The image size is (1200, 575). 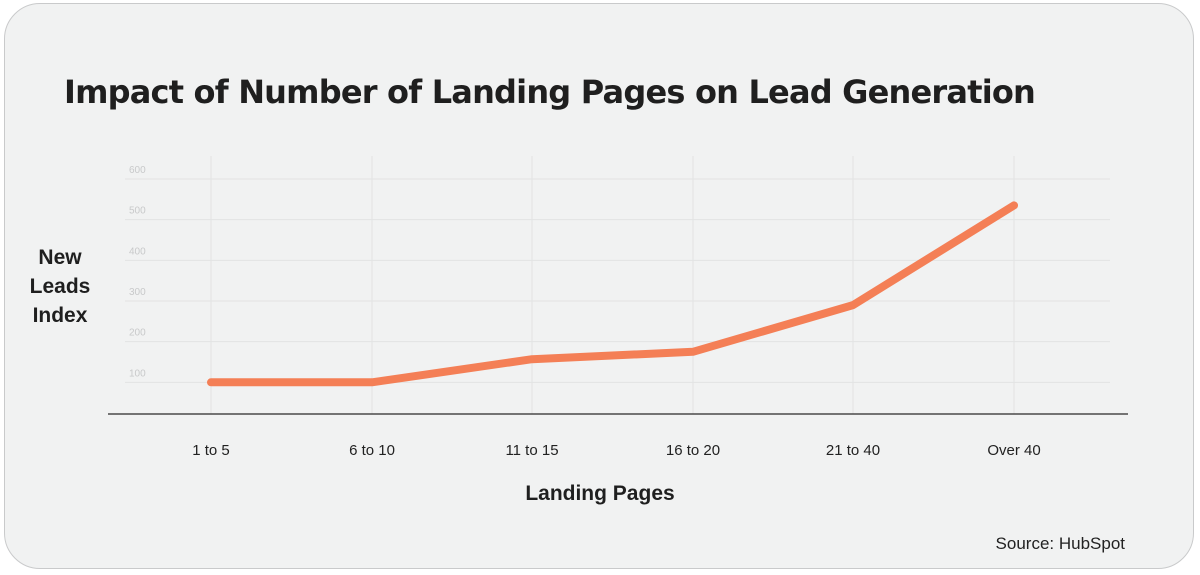 I want to click on y-axis-label: New Leads Index, so click(x=60, y=286).